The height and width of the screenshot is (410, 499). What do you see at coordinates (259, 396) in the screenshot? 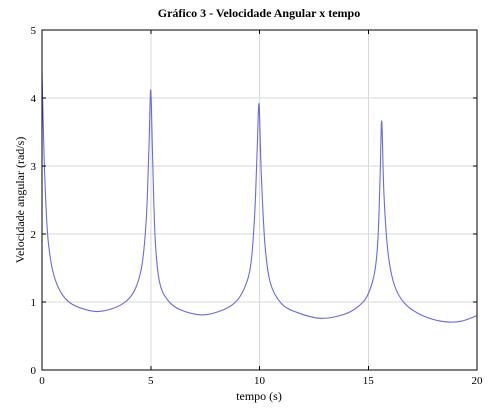
I see `x-axis-label: tempo (s)` at bounding box center [259, 396].